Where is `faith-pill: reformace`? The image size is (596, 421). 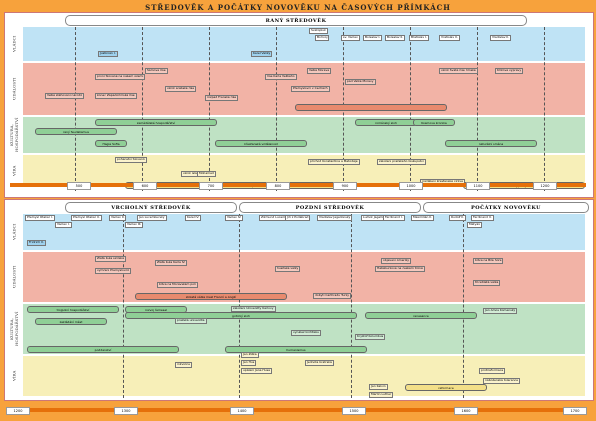 faith-pill: reformace is located at coordinates (446, 387).